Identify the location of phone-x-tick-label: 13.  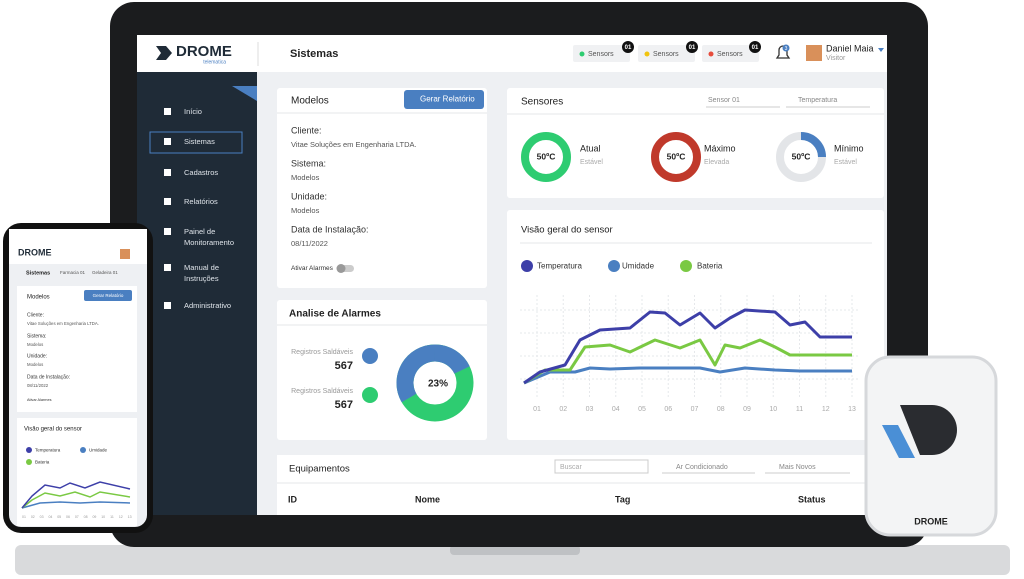
(130, 517).